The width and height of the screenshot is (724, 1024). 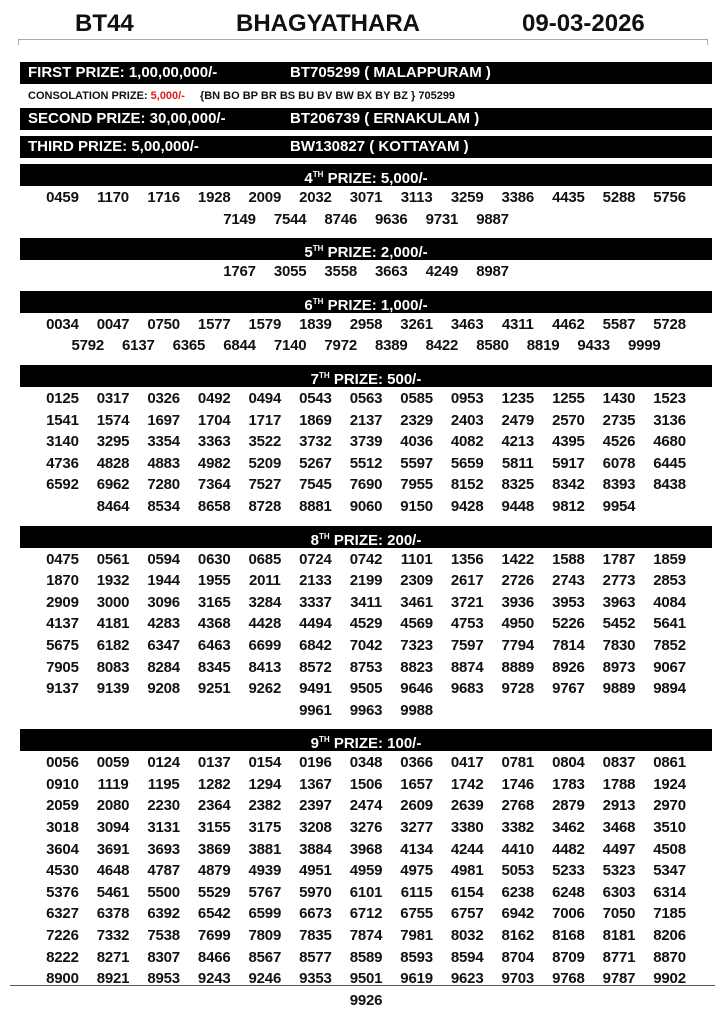 I want to click on winning-number: 0585, so click(x=416, y=398).